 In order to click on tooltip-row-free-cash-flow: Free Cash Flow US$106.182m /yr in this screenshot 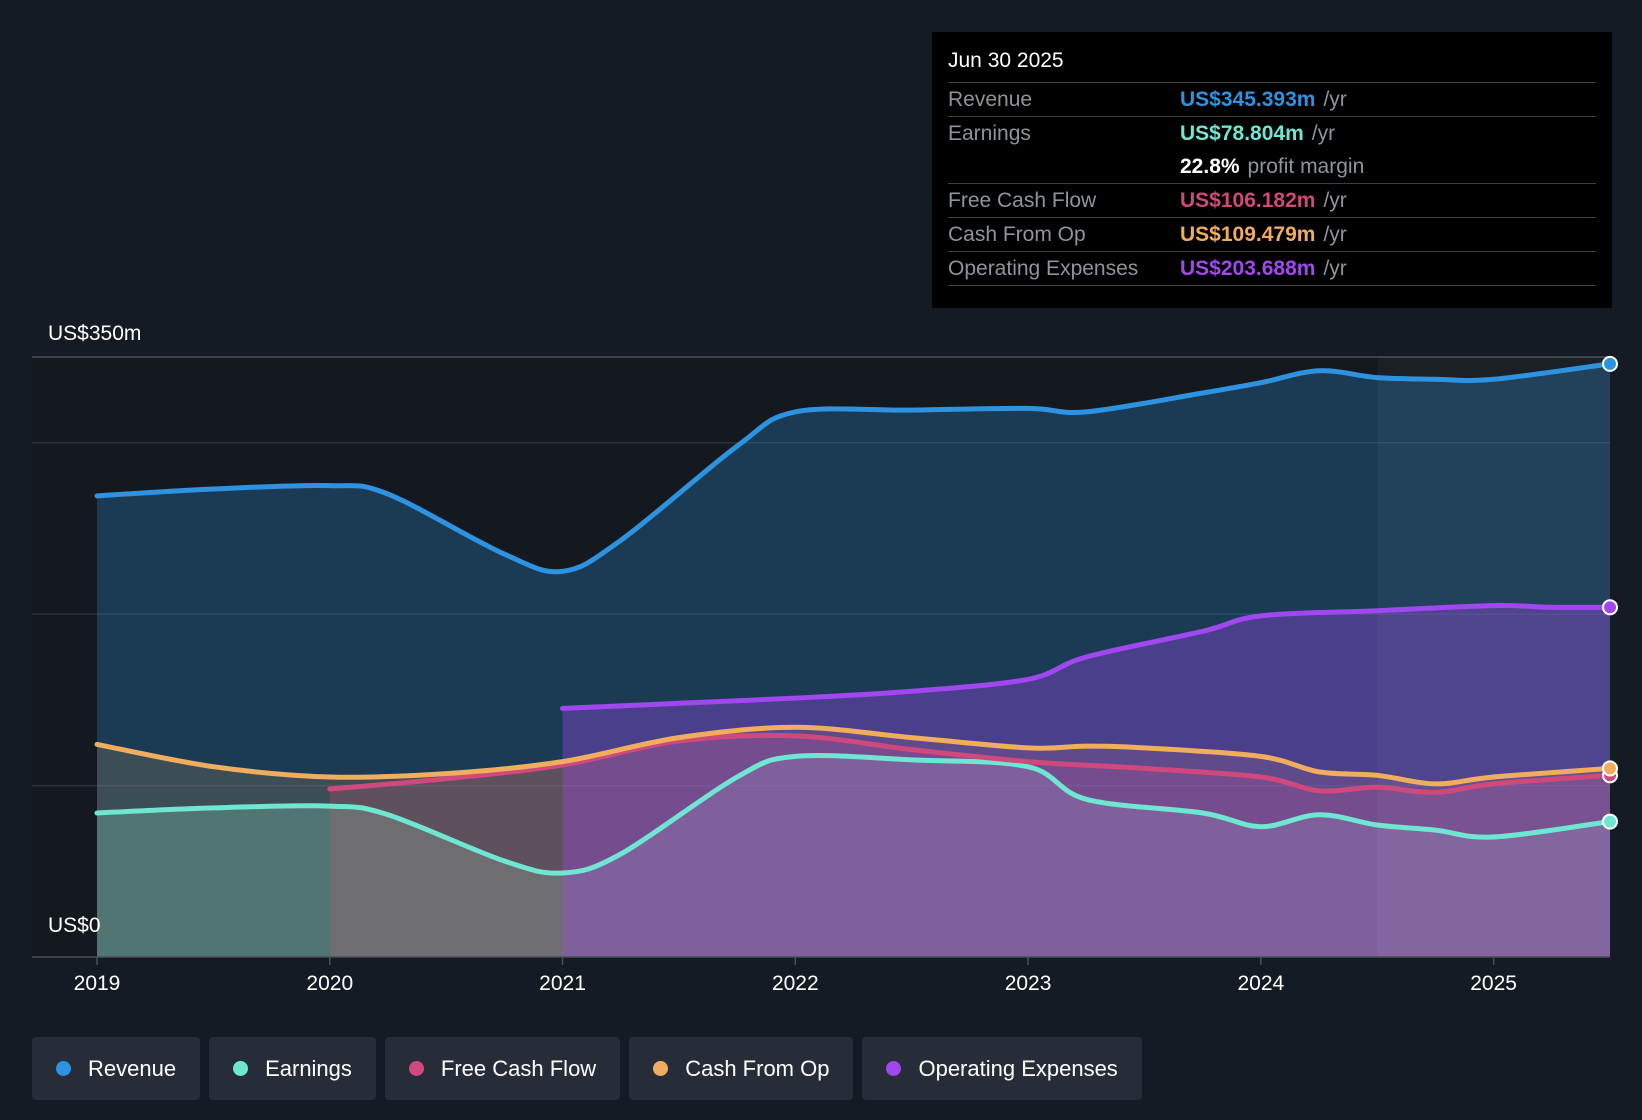, I will do `click(1272, 200)`.